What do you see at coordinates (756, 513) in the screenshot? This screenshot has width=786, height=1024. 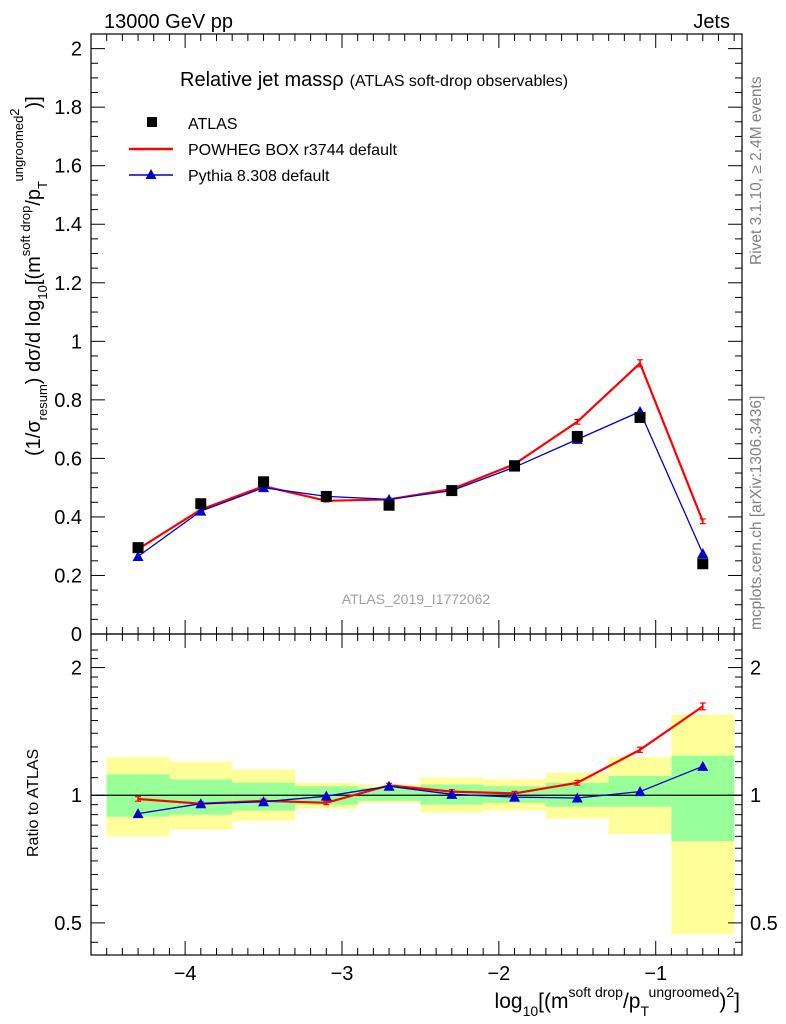 I see `mcplots-label: mcplots.cern.ch [arXiv:1306.3436]` at bounding box center [756, 513].